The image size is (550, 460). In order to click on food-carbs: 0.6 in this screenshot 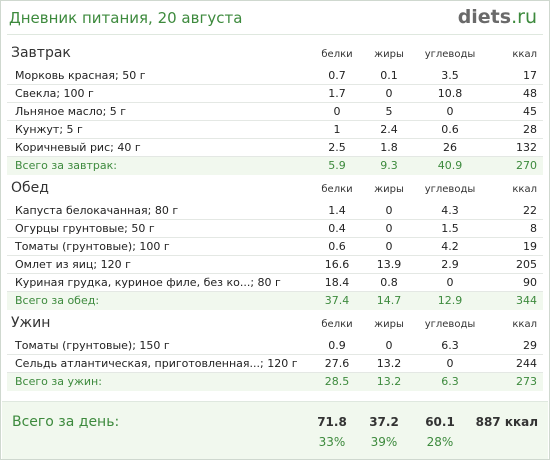, I will do `click(450, 129)`.